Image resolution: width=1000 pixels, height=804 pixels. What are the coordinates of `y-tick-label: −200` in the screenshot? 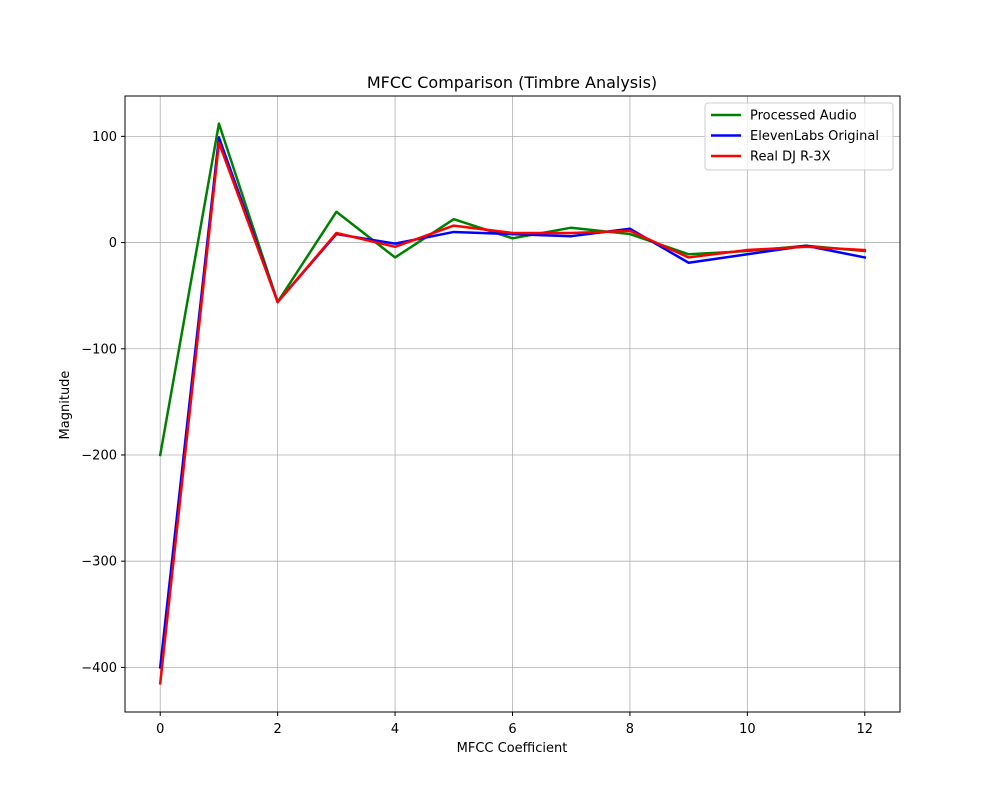 It's located at (99, 455).